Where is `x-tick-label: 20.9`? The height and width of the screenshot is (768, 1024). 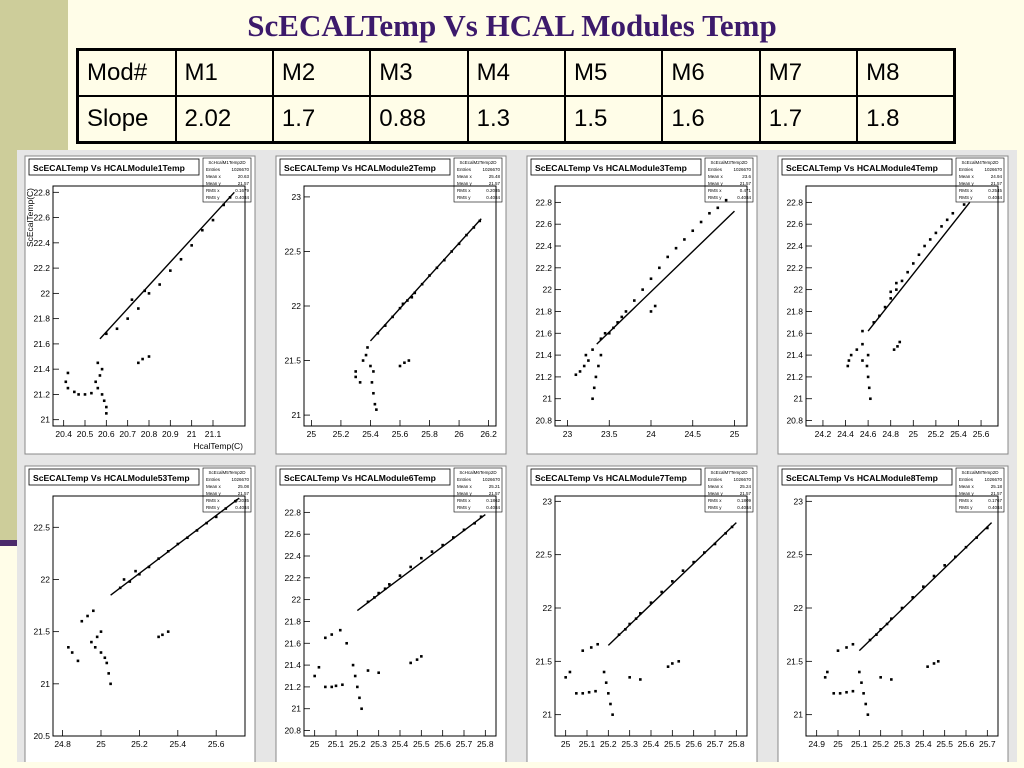 x-tick-label: 20.9 is located at coordinates (170, 434).